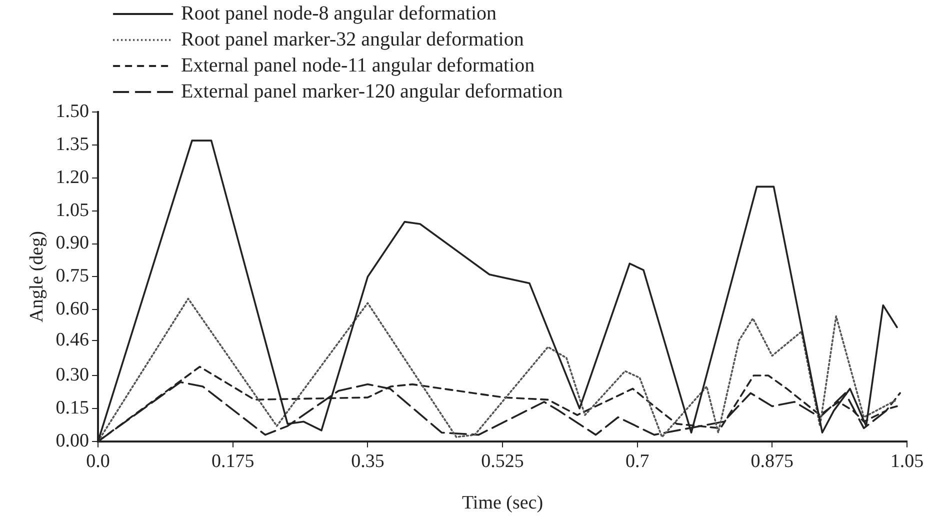 The width and height of the screenshot is (927, 525). Describe the element at coordinates (502, 461) in the screenshot. I see `x-tick-label: 0.525` at that location.